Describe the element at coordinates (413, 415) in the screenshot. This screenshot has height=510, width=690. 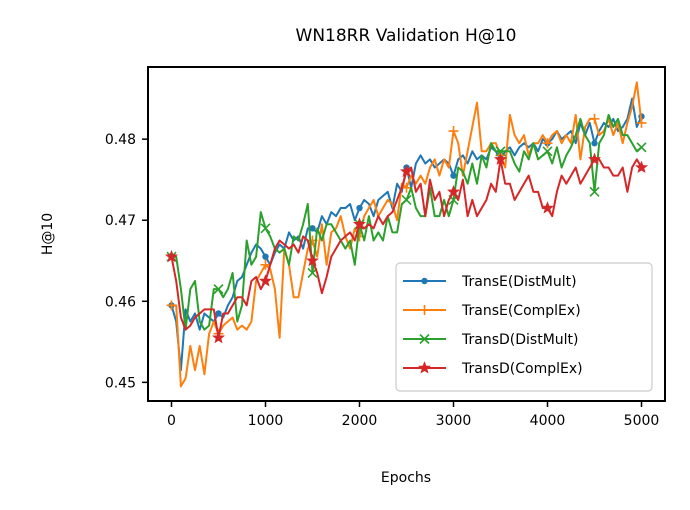
I see `x-axis: 0 1000 2000 3000 4000 5000` at that location.